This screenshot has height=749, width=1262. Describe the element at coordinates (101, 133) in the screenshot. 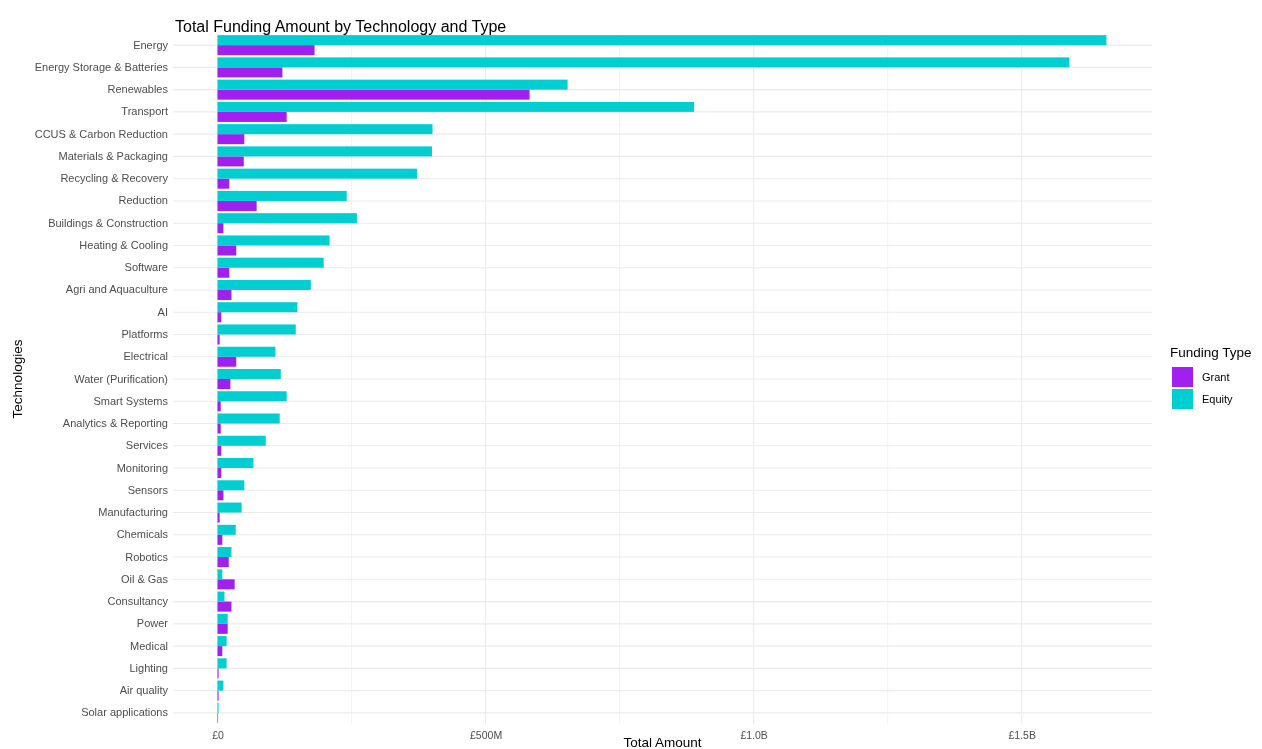

I see `y-tick-label: CCUS & Carbon Reduction` at that location.